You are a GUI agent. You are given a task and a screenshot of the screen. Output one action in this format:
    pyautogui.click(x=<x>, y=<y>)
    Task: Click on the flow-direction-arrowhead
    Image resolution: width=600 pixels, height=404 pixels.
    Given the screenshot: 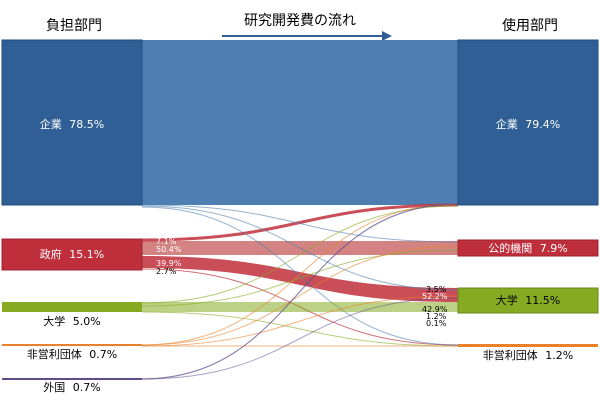 What is the action you would take?
    pyautogui.click(x=387, y=36)
    